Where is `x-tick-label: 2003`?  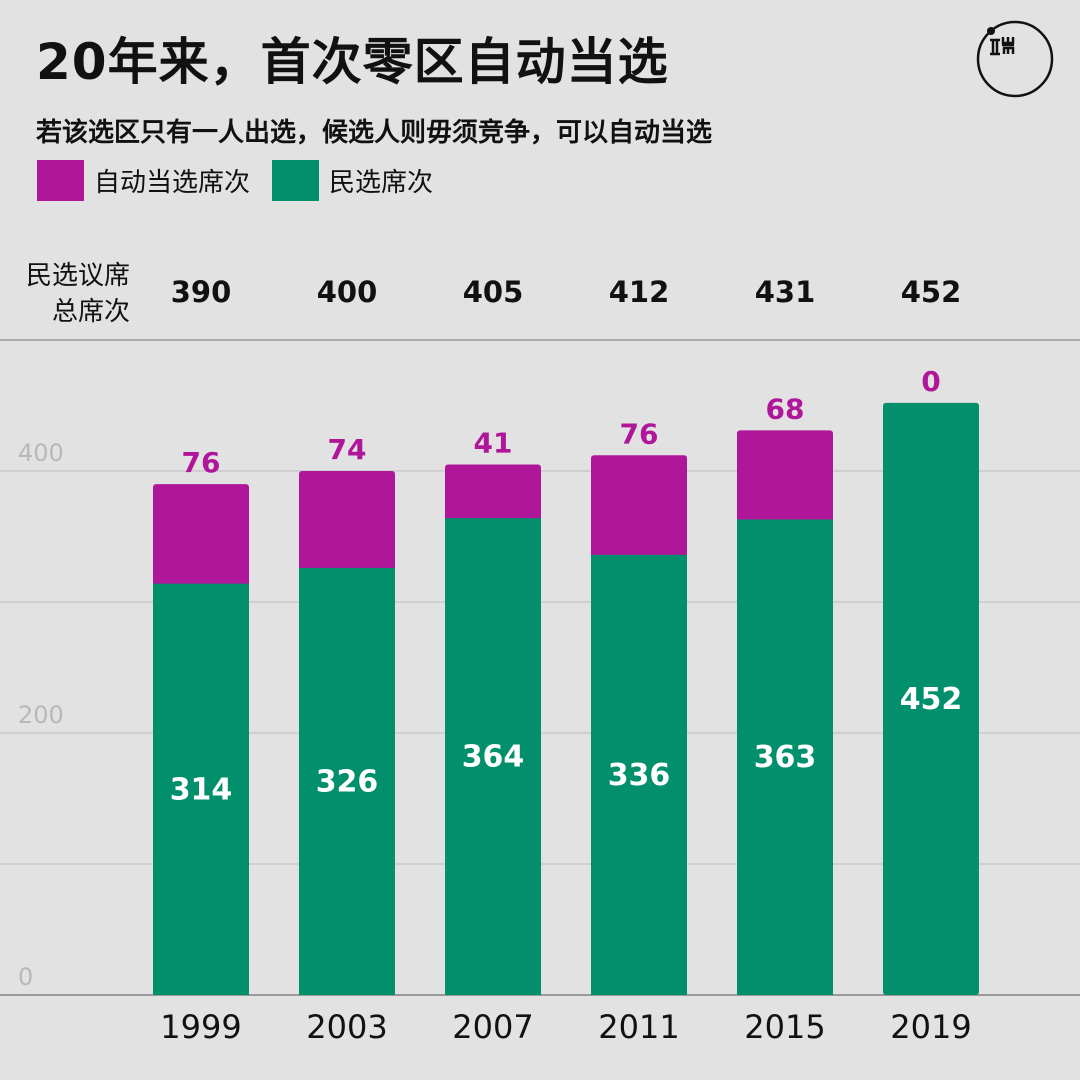 x-tick-label: 2003 is located at coordinates (346, 1027).